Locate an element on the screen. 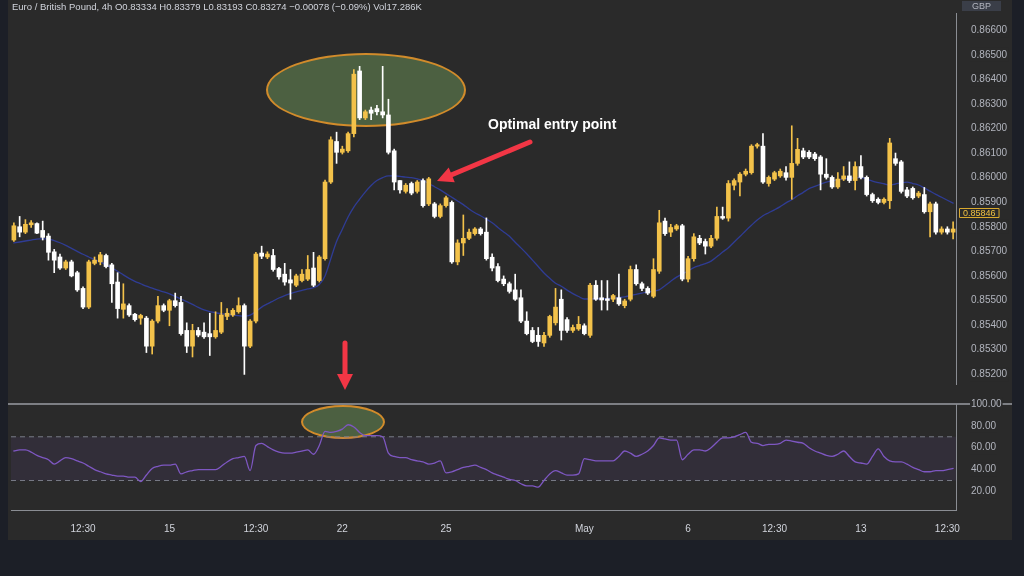 The width and height of the screenshot is (1024, 576). y-tick-label: 0.86600 is located at coordinates (989, 29).